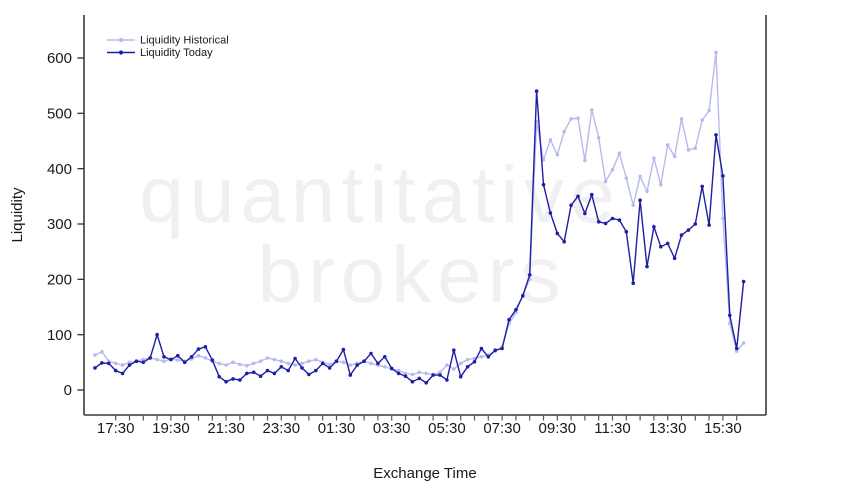 The image size is (850, 500). What do you see at coordinates (59, 114) in the screenshot?
I see `y-tick-label: 500` at bounding box center [59, 114].